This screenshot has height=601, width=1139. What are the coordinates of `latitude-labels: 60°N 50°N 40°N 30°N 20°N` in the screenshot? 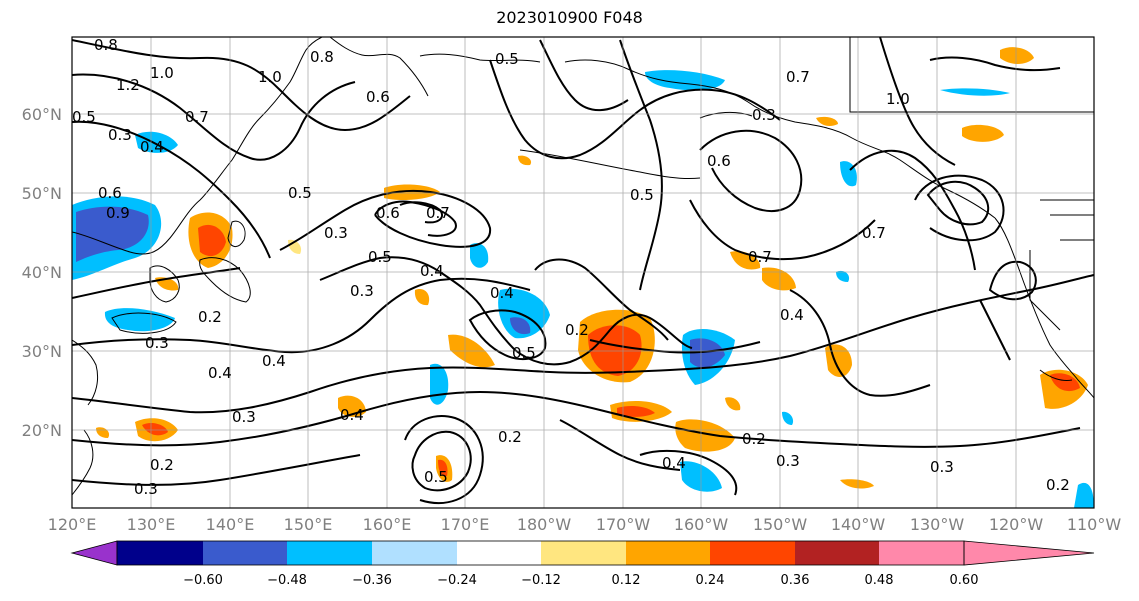 It's located at (42, 272).